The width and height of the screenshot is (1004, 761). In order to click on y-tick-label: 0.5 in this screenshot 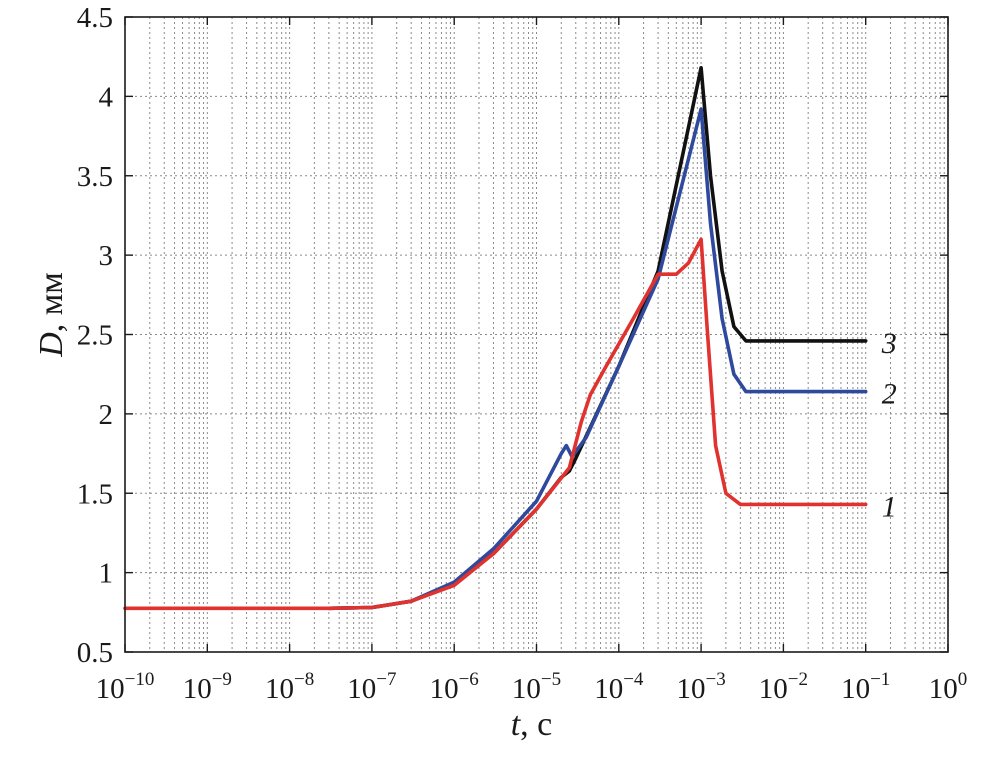, I will do `click(95, 653)`.